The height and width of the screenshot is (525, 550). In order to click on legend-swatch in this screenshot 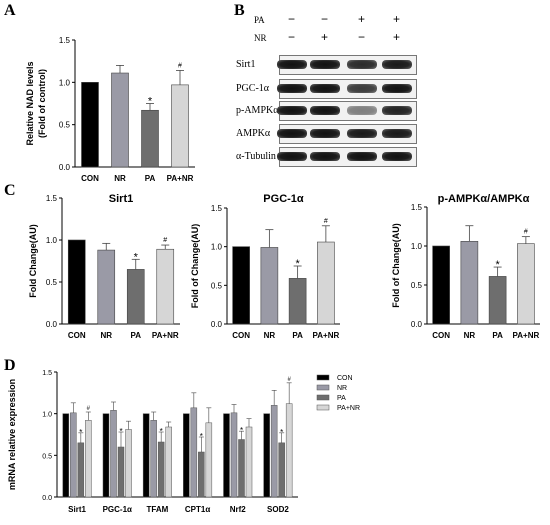, I will do `click(323, 377)`.